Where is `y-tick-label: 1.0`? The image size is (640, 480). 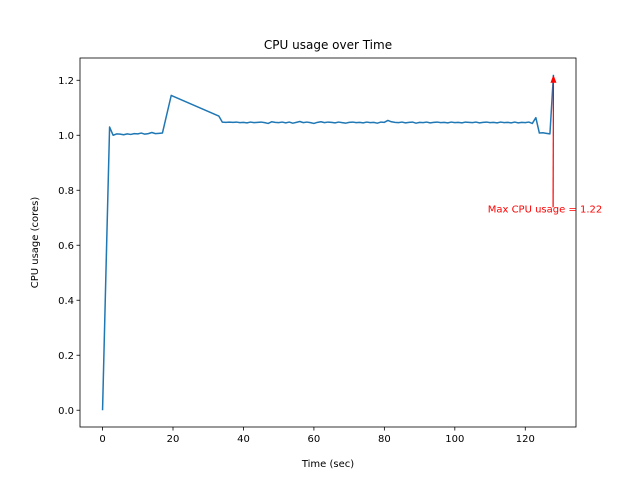 y-tick-label: 1.0 is located at coordinates (66, 136).